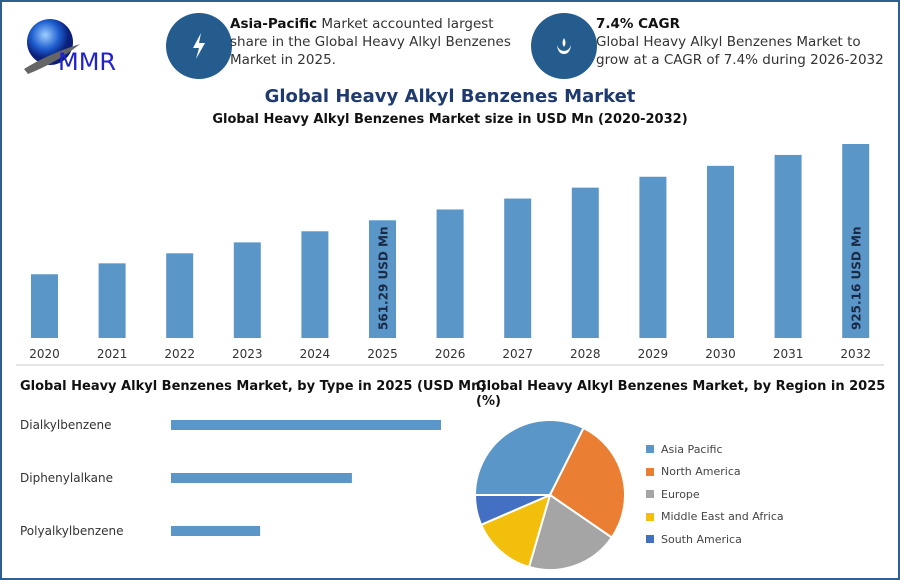  What do you see at coordinates (216, 531) in the screenshot?
I see `bar-polyalkylbenzene` at bounding box center [216, 531].